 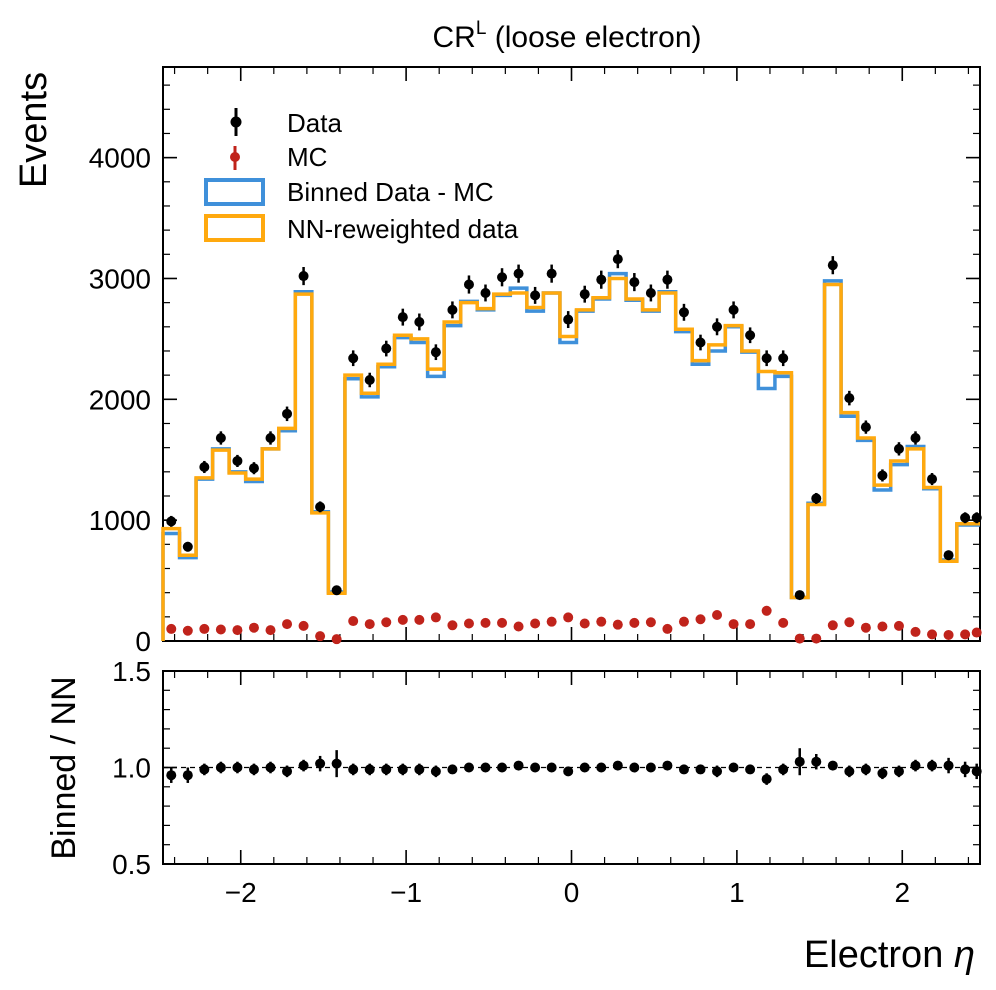 What do you see at coordinates (307, 157) in the screenshot?
I see `legend-label-mc: MC` at bounding box center [307, 157].